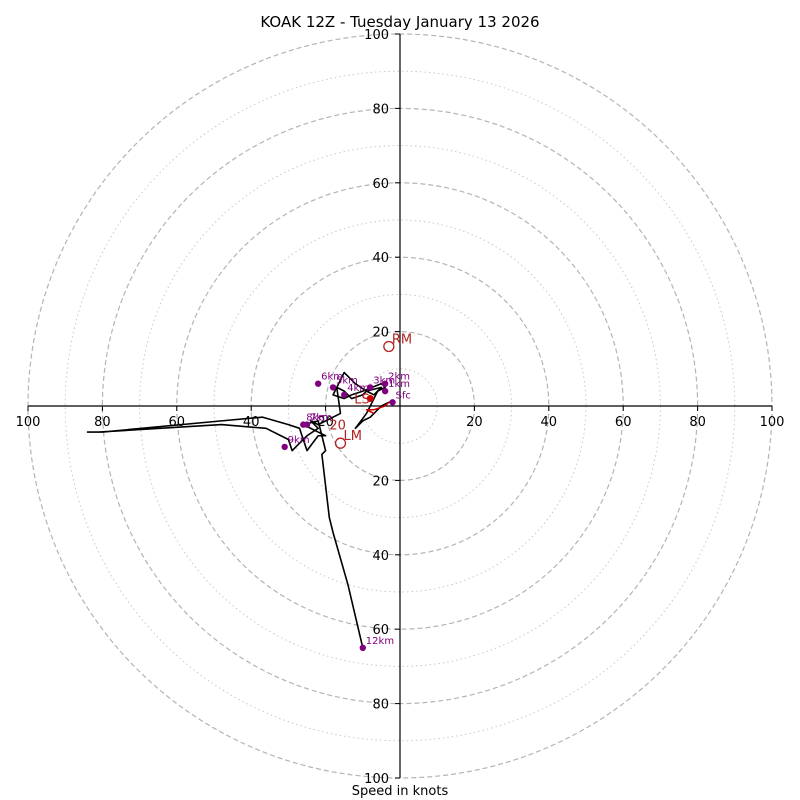 Image resolution: width=800 pixels, height=800 pixels. I want to click on height-marker-label: 5km, so click(347, 380).